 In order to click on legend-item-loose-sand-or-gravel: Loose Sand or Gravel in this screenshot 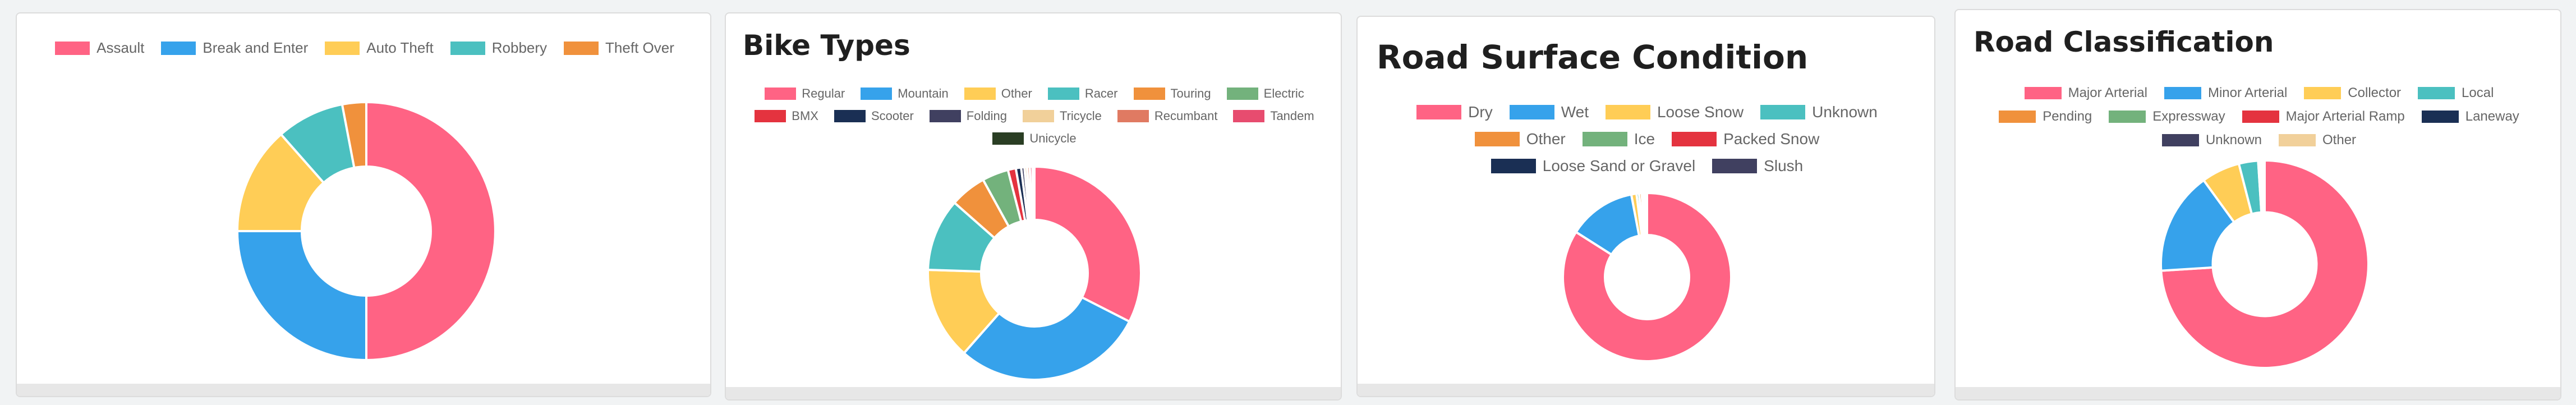, I will do `click(1593, 166)`.